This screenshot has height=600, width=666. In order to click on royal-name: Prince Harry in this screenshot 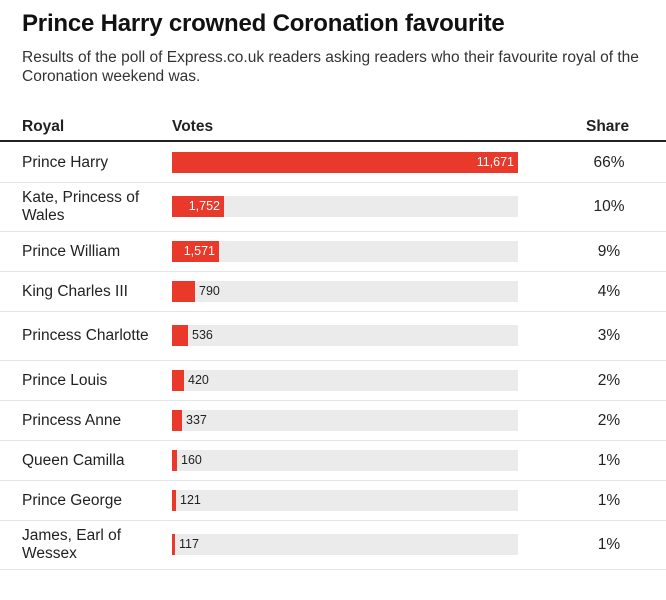, I will do `click(65, 162)`.